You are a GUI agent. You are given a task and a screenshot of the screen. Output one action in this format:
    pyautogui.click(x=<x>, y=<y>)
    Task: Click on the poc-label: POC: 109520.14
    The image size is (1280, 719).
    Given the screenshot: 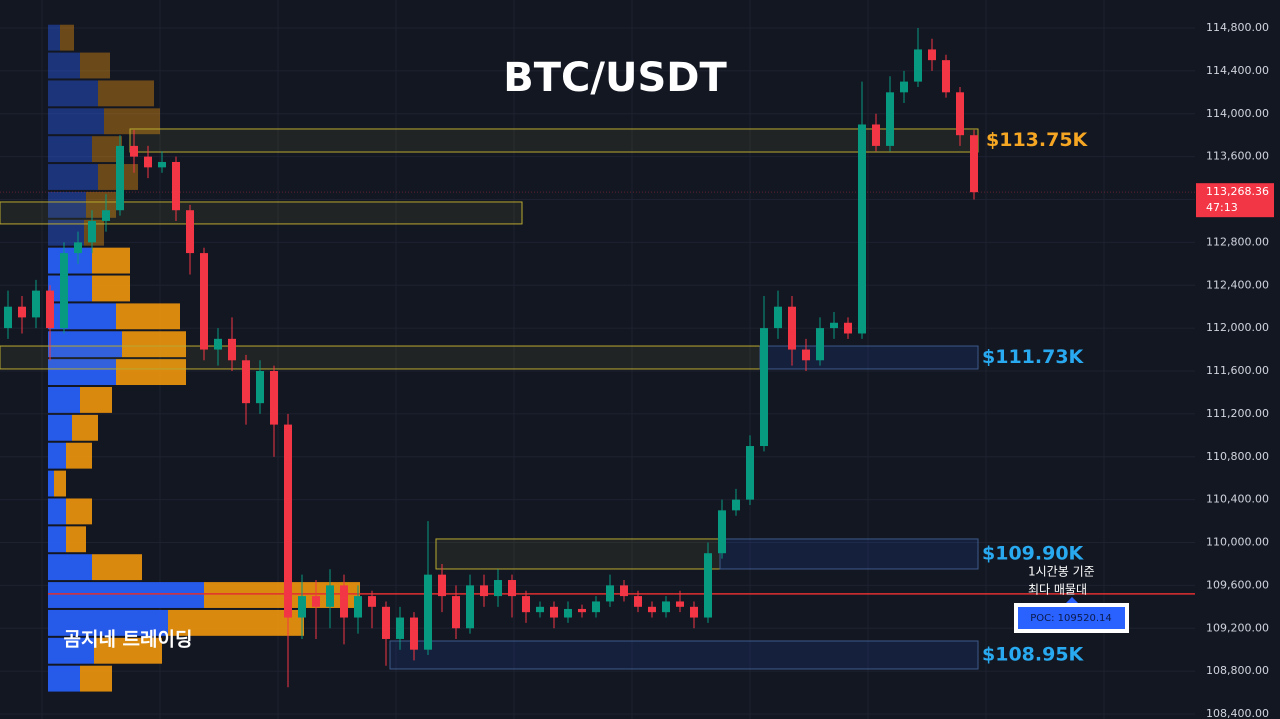 What is the action you would take?
    pyautogui.click(x=1071, y=618)
    